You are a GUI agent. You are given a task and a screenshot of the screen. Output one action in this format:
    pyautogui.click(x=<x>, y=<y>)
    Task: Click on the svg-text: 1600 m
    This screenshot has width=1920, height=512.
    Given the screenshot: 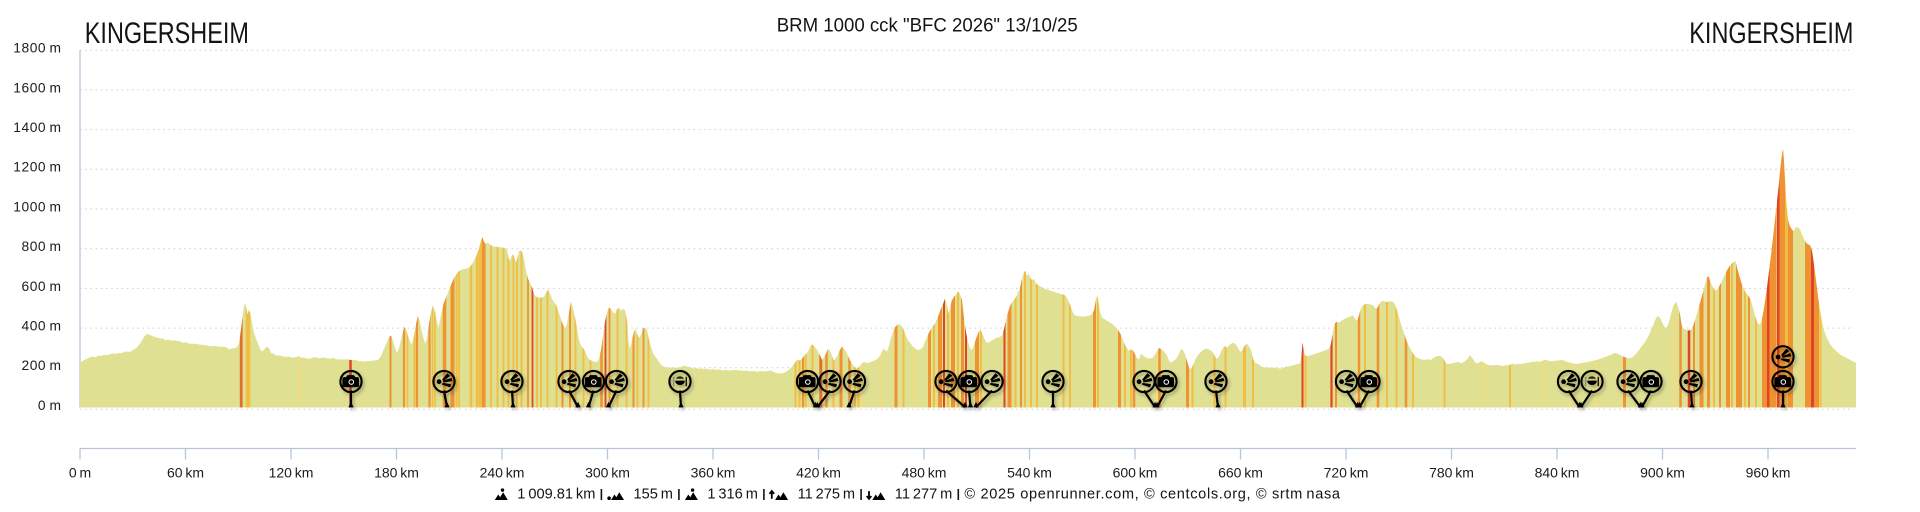 What is the action you would take?
    pyautogui.click(x=37, y=87)
    